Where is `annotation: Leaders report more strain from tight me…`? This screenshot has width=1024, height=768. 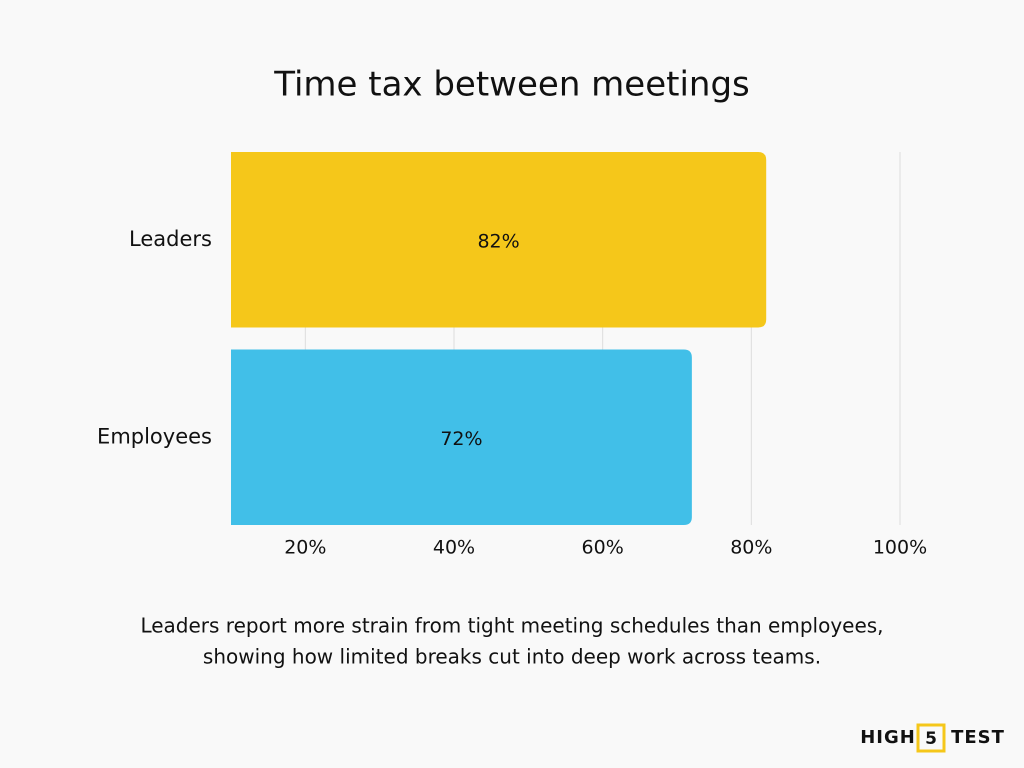 annotation: Leaders report more strain from tight me… is located at coordinates (511, 626).